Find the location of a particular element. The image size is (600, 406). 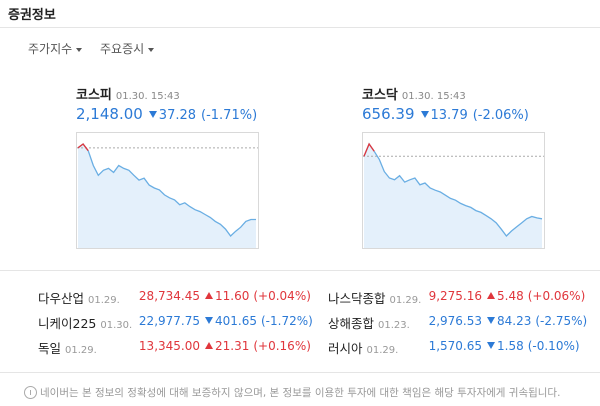

tab: 주요증시 is located at coordinates (127, 48).